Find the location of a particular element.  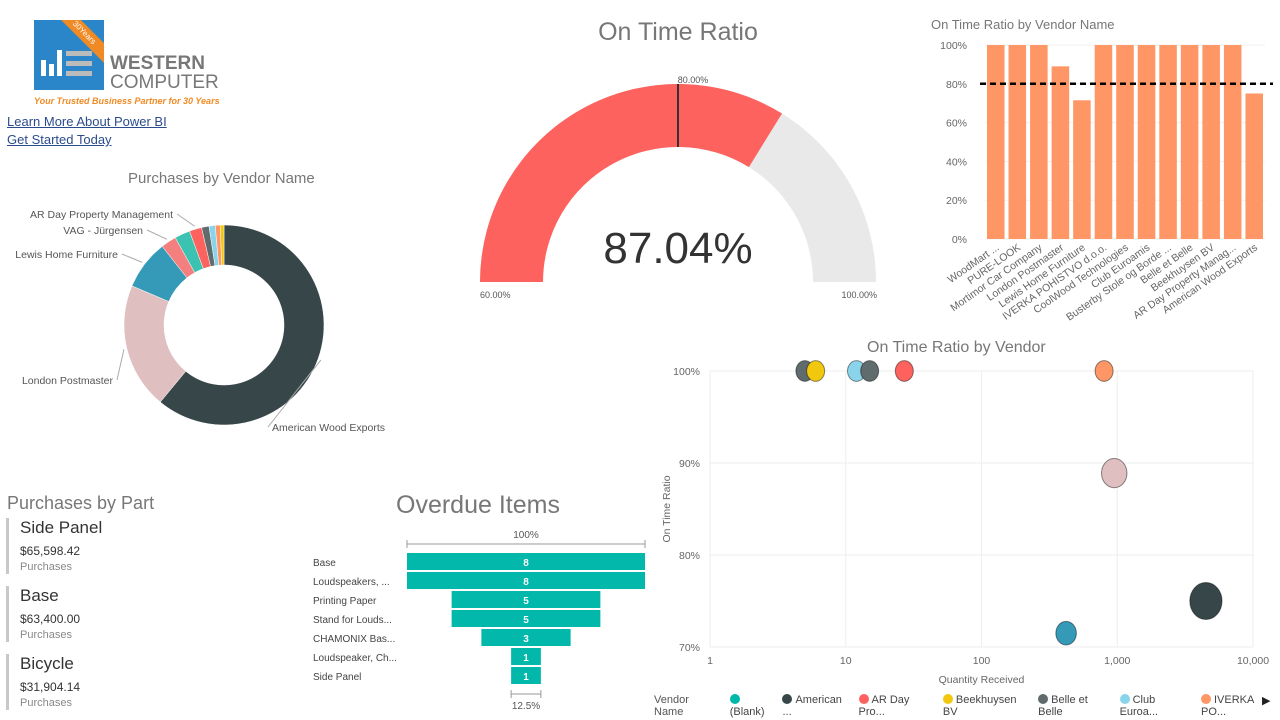

x-tick-label: 100 is located at coordinates (982, 661).